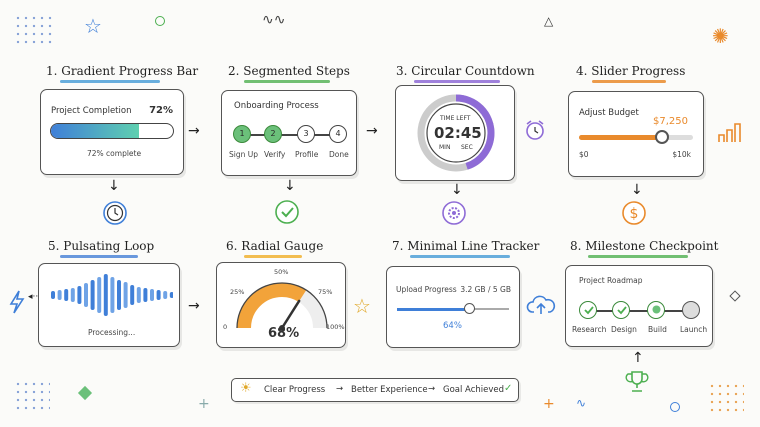 The height and width of the screenshot is (427, 760). Describe the element at coordinates (460, 256) in the screenshot. I see `panel-7-underline` at that location.